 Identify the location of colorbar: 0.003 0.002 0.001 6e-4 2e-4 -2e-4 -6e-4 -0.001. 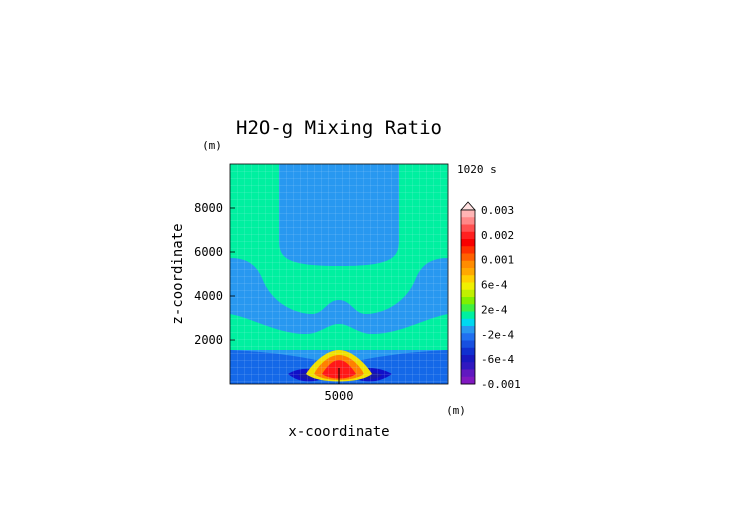
(490, 296).